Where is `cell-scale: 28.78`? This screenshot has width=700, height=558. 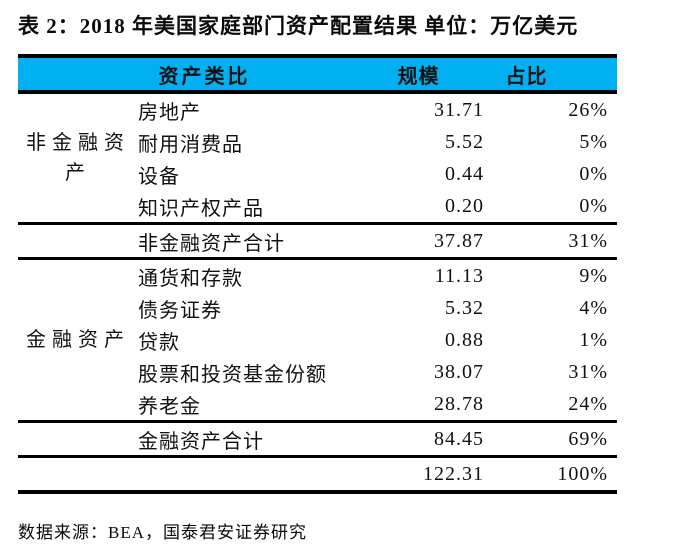
cell-scale: 28.78 is located at coordinates (459, 403).